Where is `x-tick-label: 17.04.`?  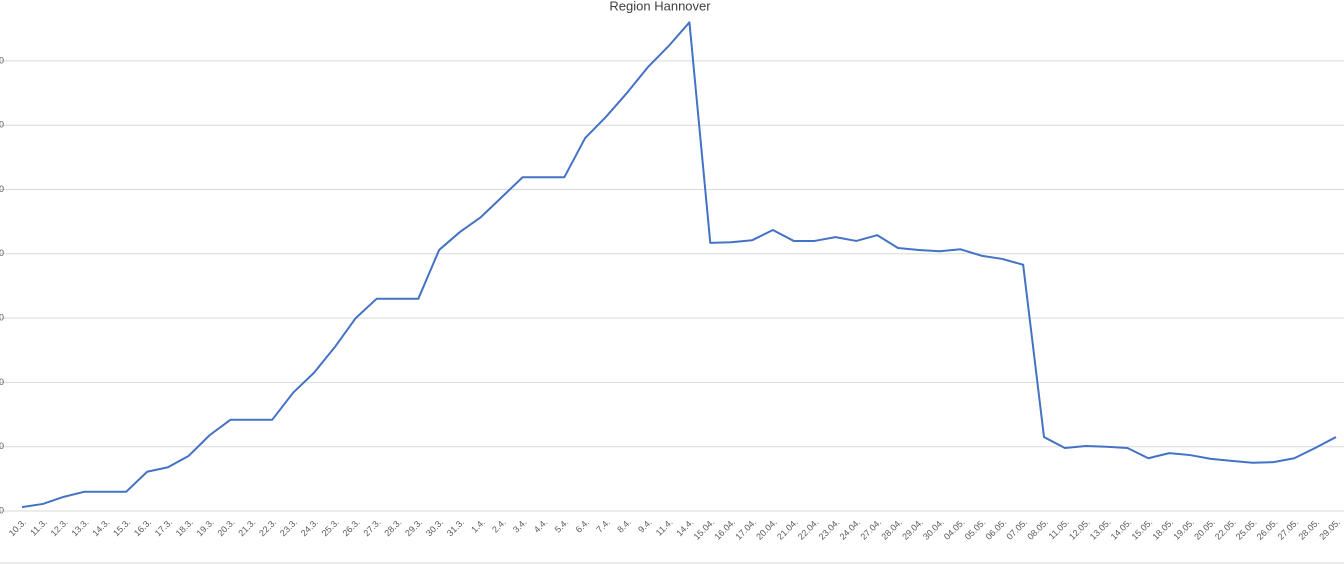 x-tick-label: 17.04. is located at coordinates (745, 529).